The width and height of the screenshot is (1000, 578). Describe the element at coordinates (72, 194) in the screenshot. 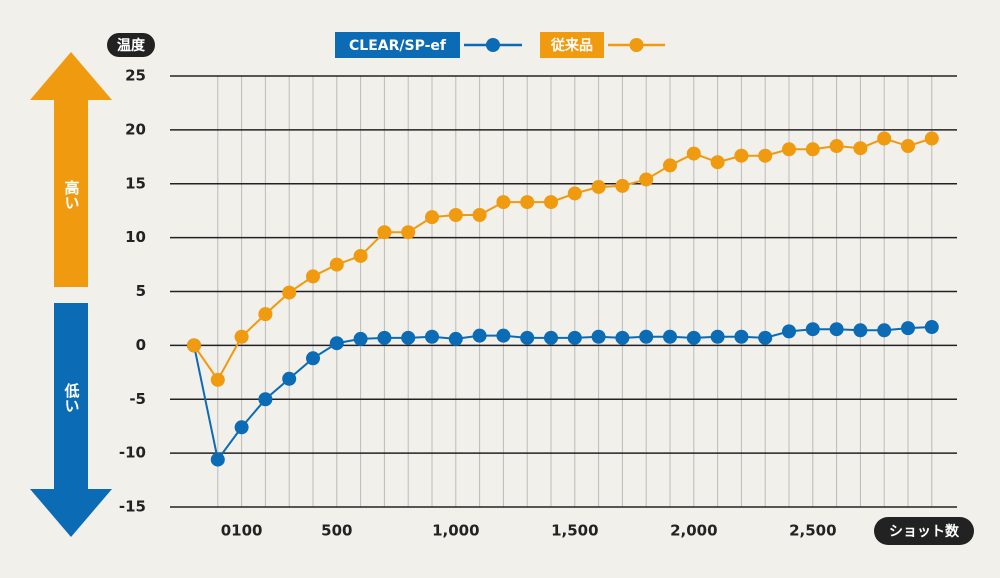

I see `high-label: 高い` at that location.